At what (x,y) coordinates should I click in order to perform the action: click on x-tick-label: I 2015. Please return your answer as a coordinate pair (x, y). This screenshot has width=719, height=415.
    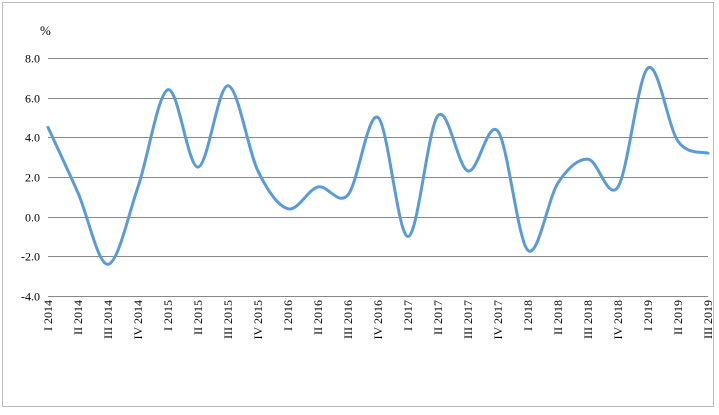
    Looking at the image, I should click on (168, 315).